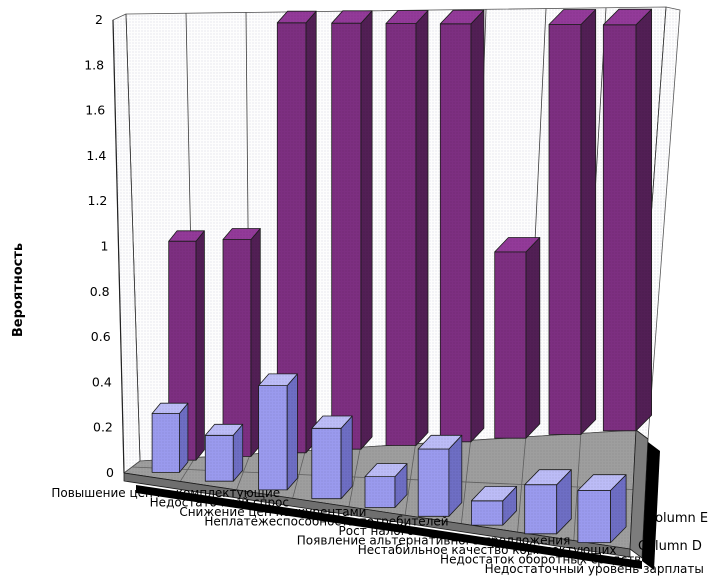 The height and width of the screenshot is (587, 717). I want to click on bar-column-e-8-side-texture, so click(644, 220).